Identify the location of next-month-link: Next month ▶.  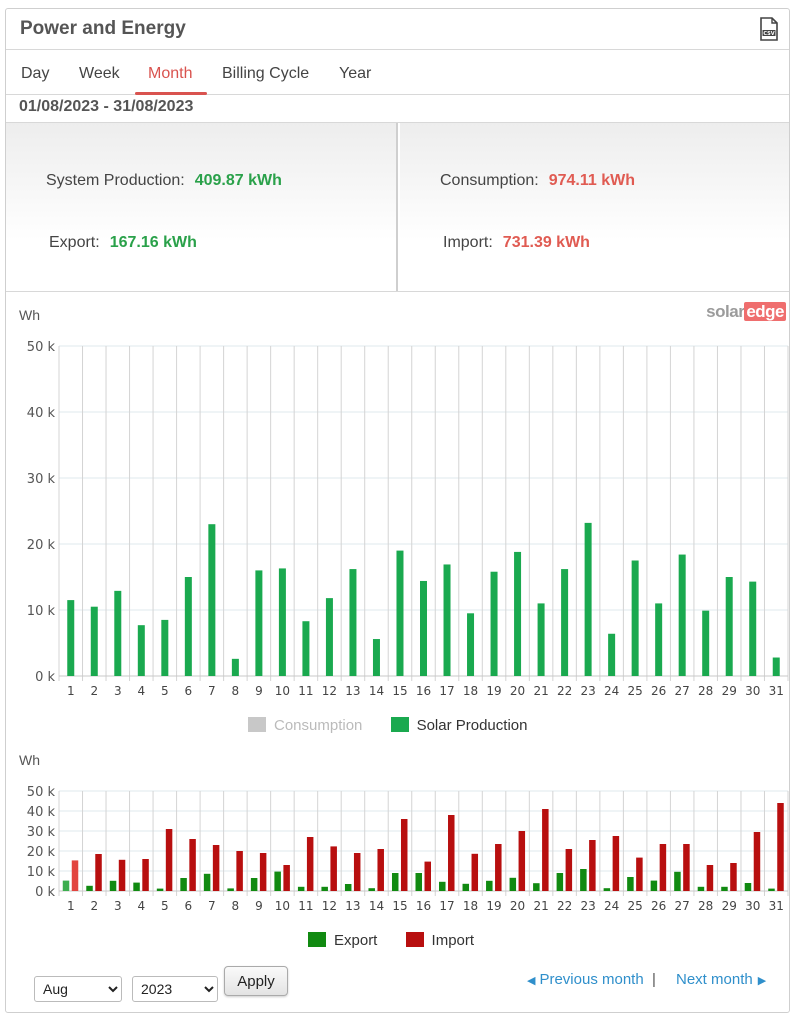
(721, 979).